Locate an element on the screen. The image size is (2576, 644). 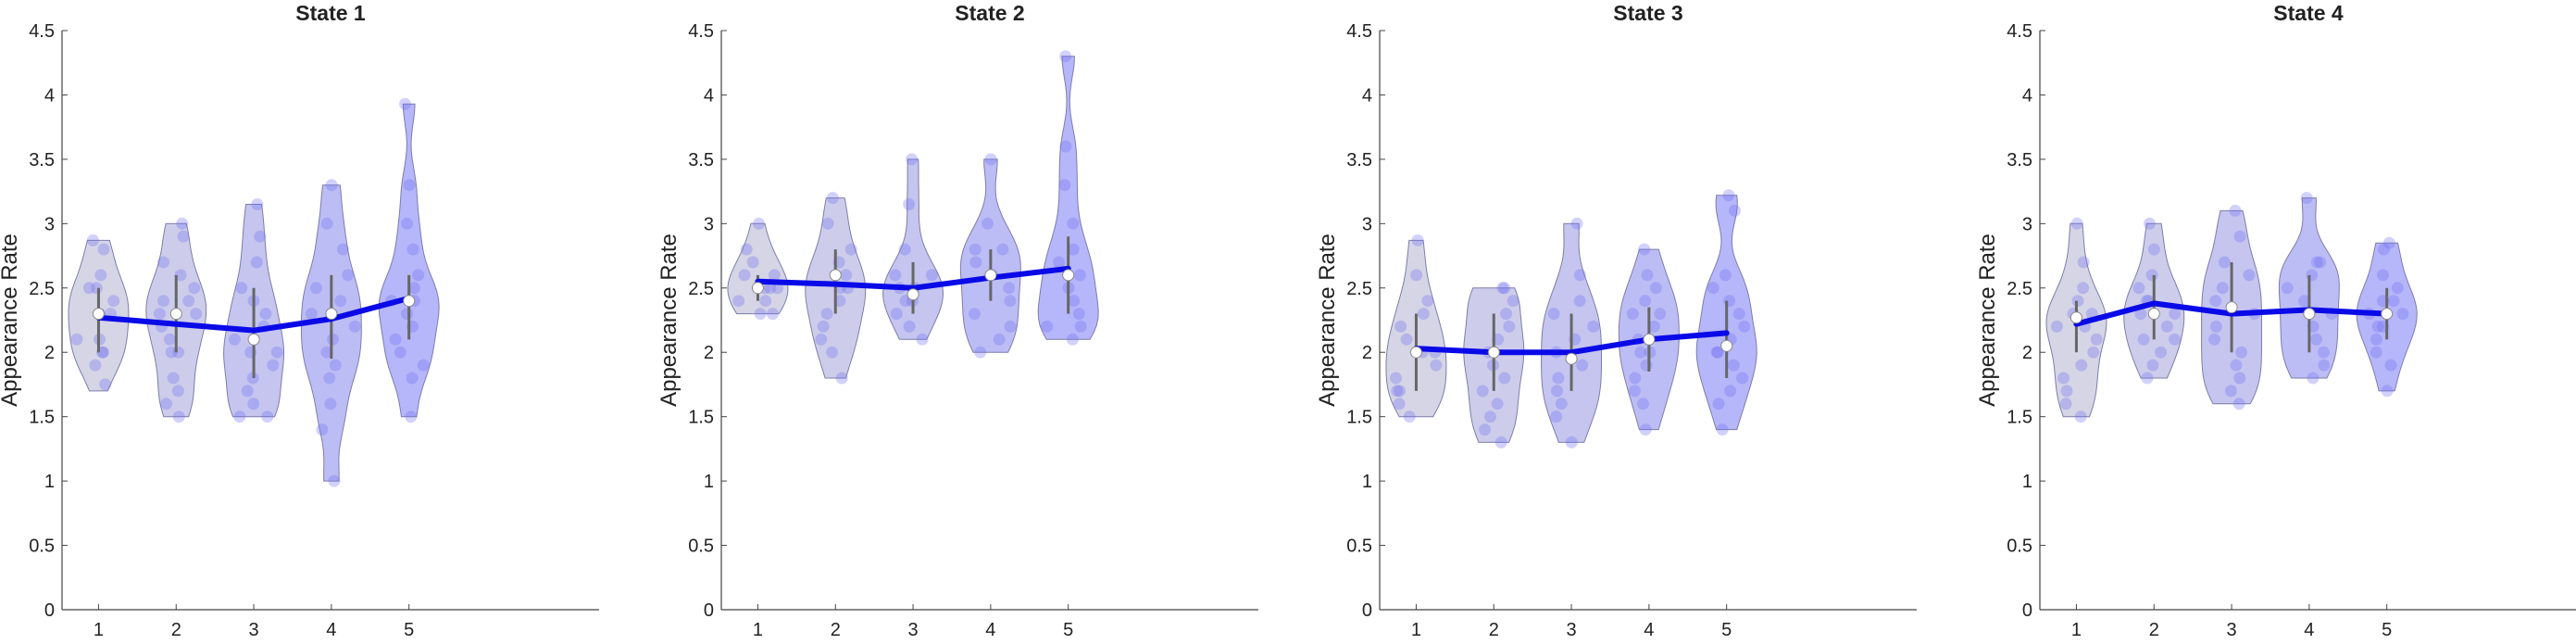
y-tick-label: 2.5 is located at coordinates (701, 289).